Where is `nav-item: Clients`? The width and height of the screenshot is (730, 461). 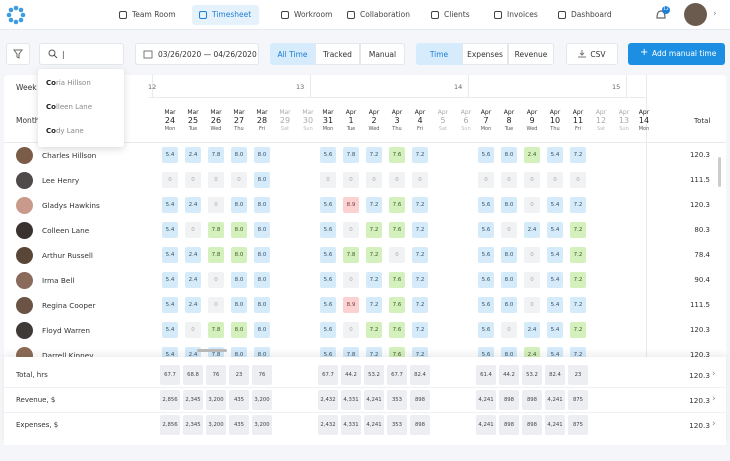
nav-item: Clients is located at coordinates (451, 15).